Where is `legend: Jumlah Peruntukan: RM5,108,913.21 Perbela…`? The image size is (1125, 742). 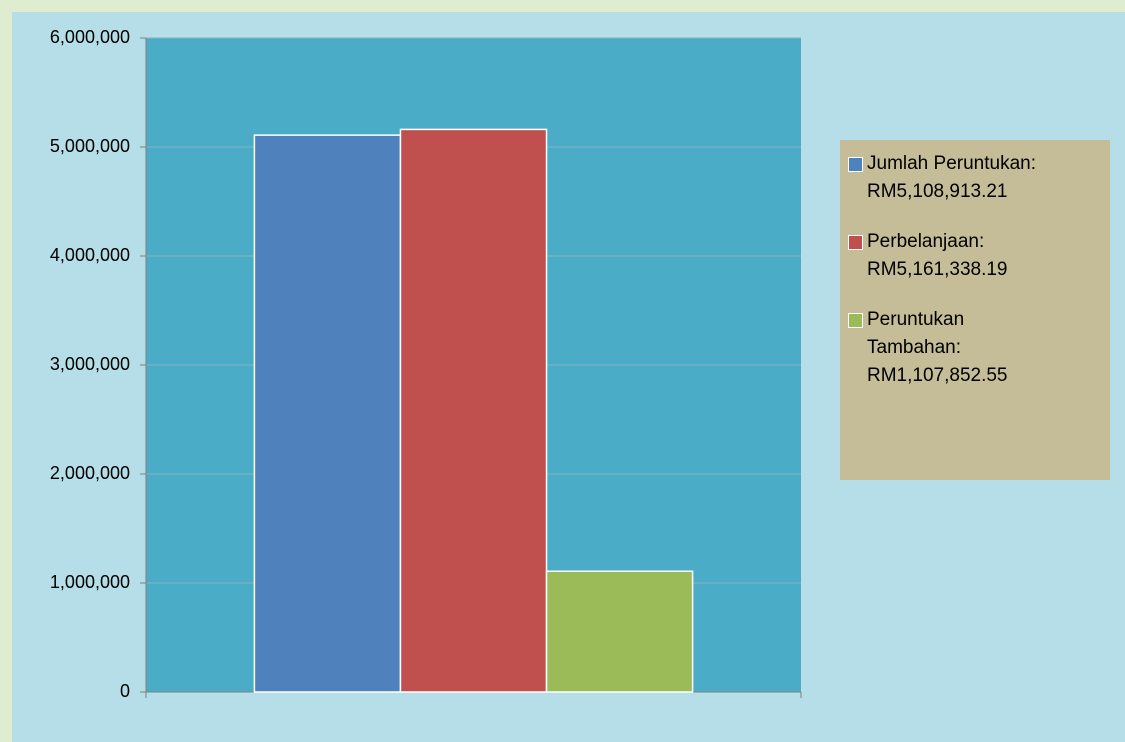 legend: Jumlah Peruntukan: RM5,108,913.21 Perbela… is located at coordinates (975, 310).